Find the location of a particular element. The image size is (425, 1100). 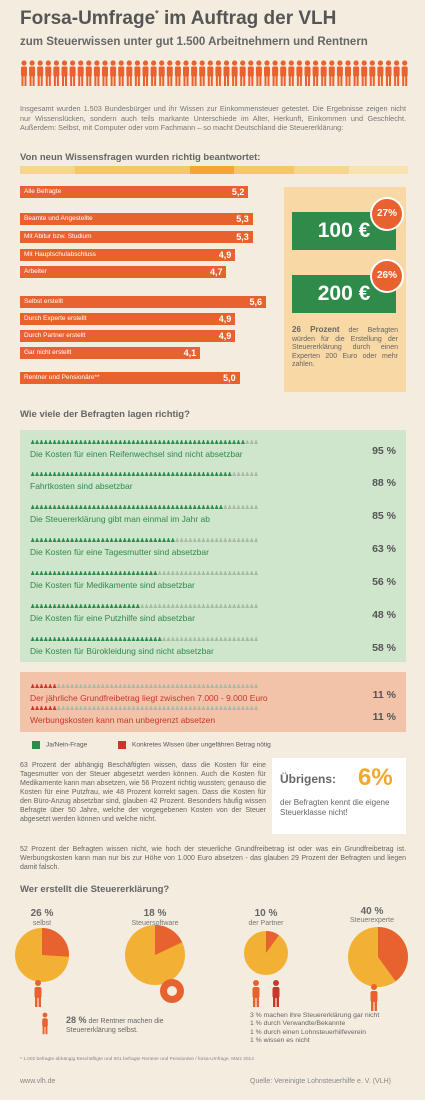

pie-selbst-label: selbst is located at coordinates (42, 923).